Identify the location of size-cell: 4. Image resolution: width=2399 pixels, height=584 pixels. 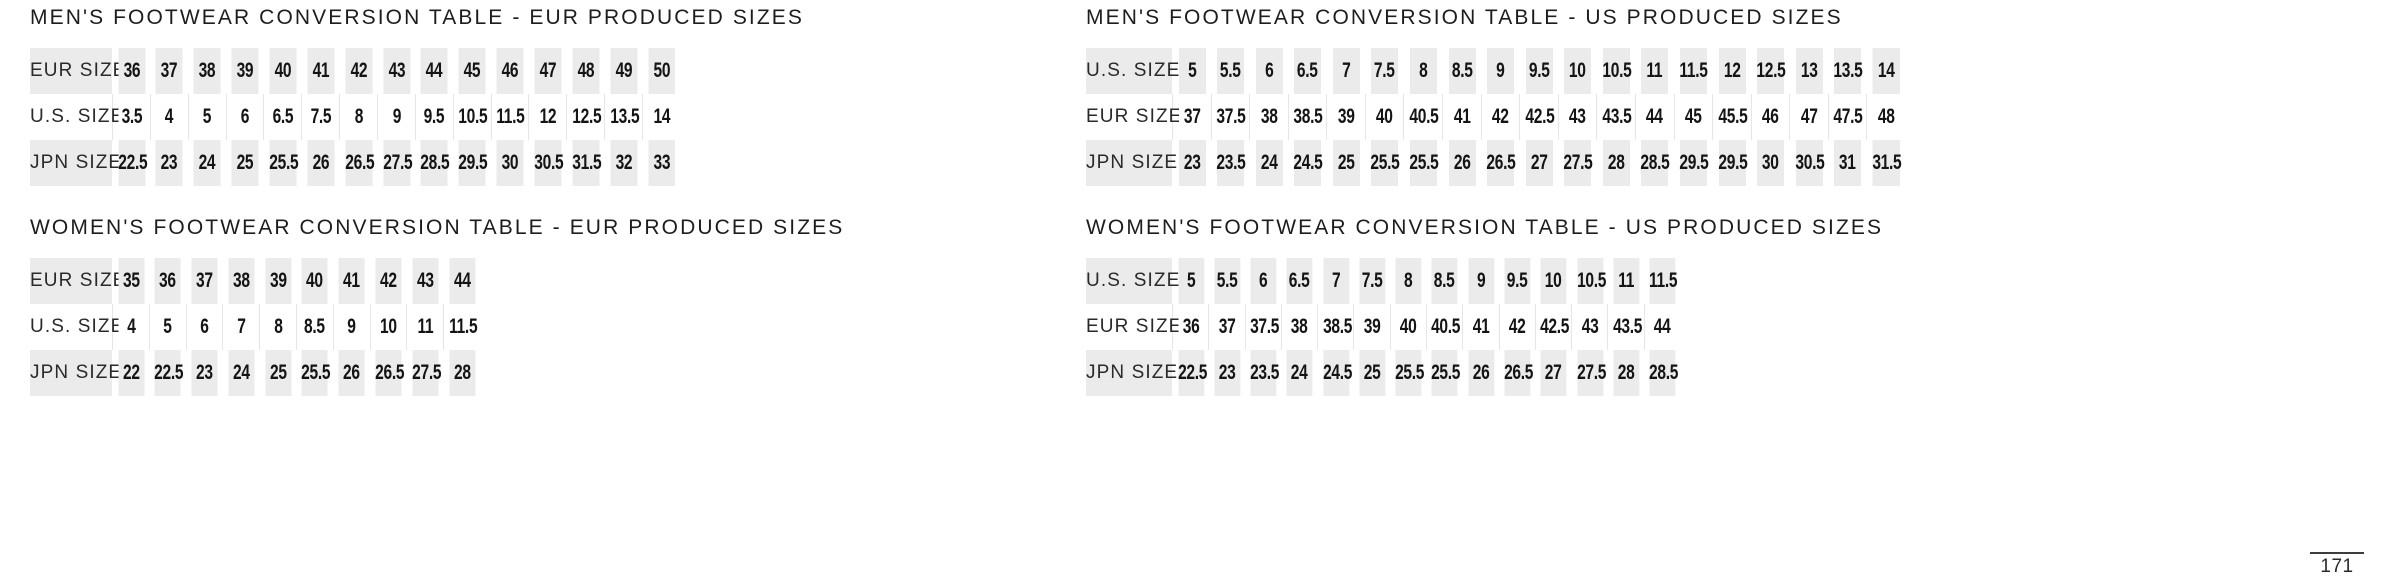
(131, 327).